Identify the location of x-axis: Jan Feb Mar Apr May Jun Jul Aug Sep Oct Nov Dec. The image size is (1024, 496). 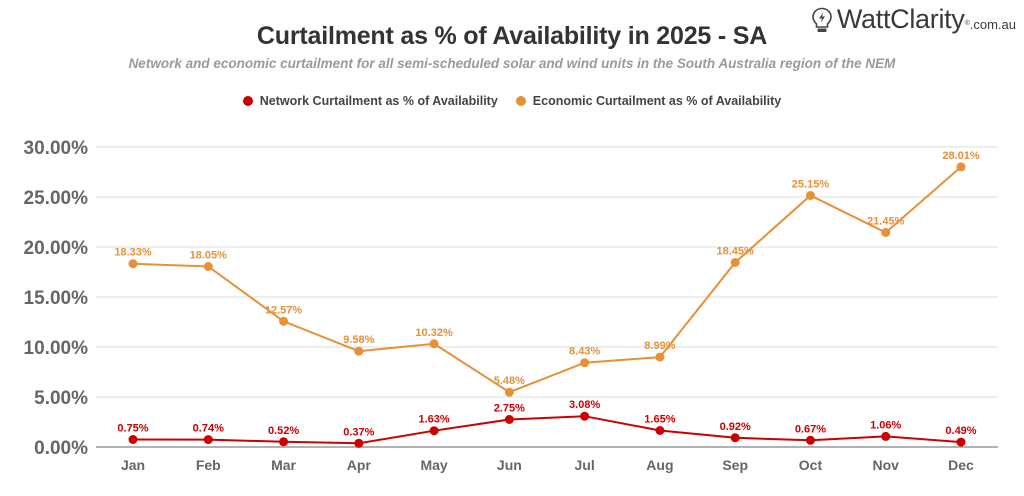
(547, 465).